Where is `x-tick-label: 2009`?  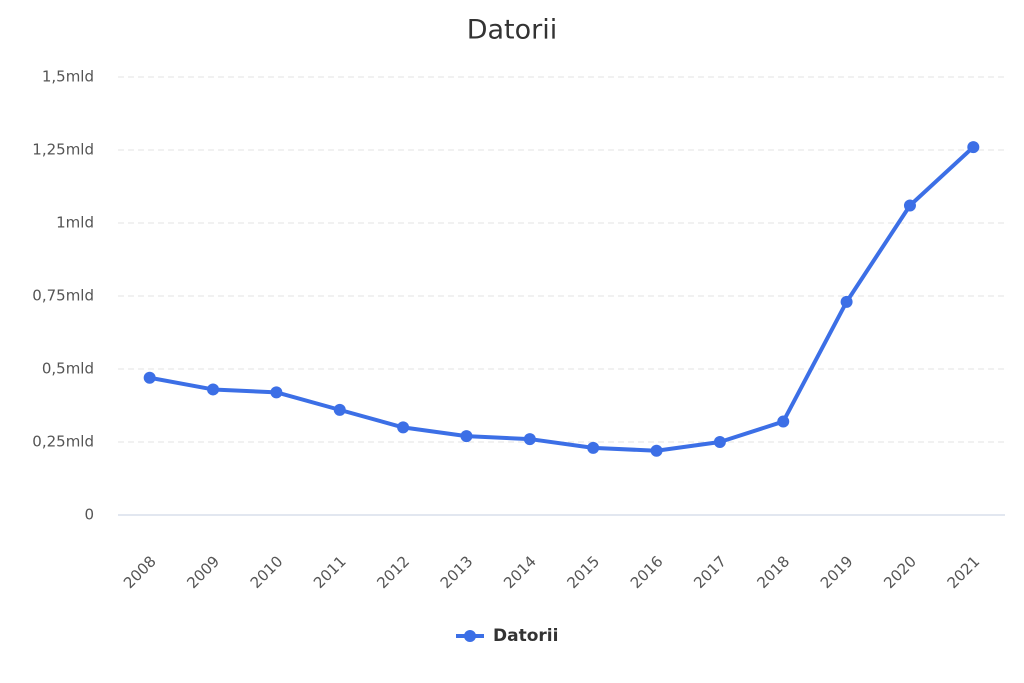 x-tick-label: 2009 is located at coordinates (203, 572).